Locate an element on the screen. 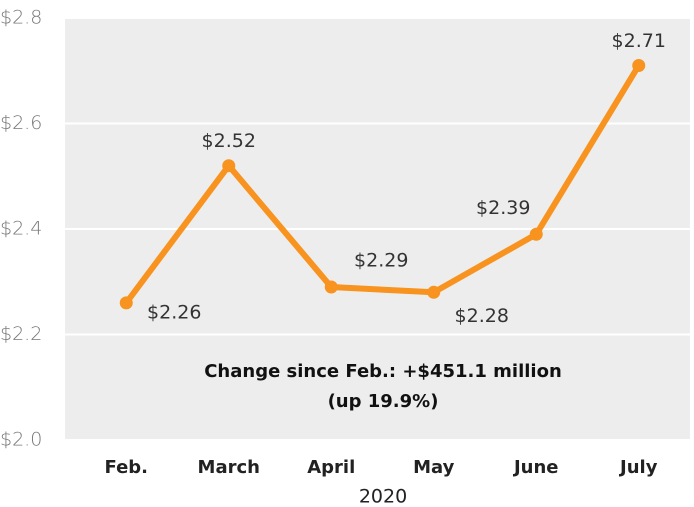 Image resolution: width=694 pixels, height=507 pixels. data-label: $2.52 is located at coordinates (229, 141).